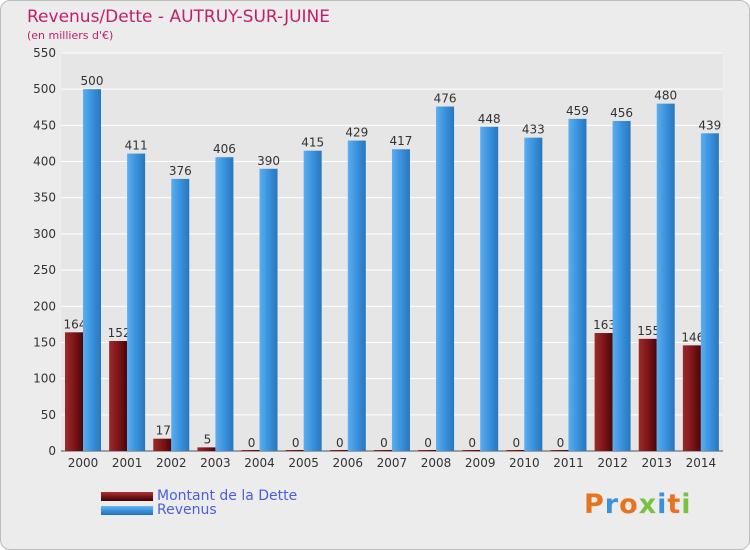  What do you see at coordinates (648, 331) in the screenshot?
I see `data-label-dette: 155` at bounding box center [648, 331].